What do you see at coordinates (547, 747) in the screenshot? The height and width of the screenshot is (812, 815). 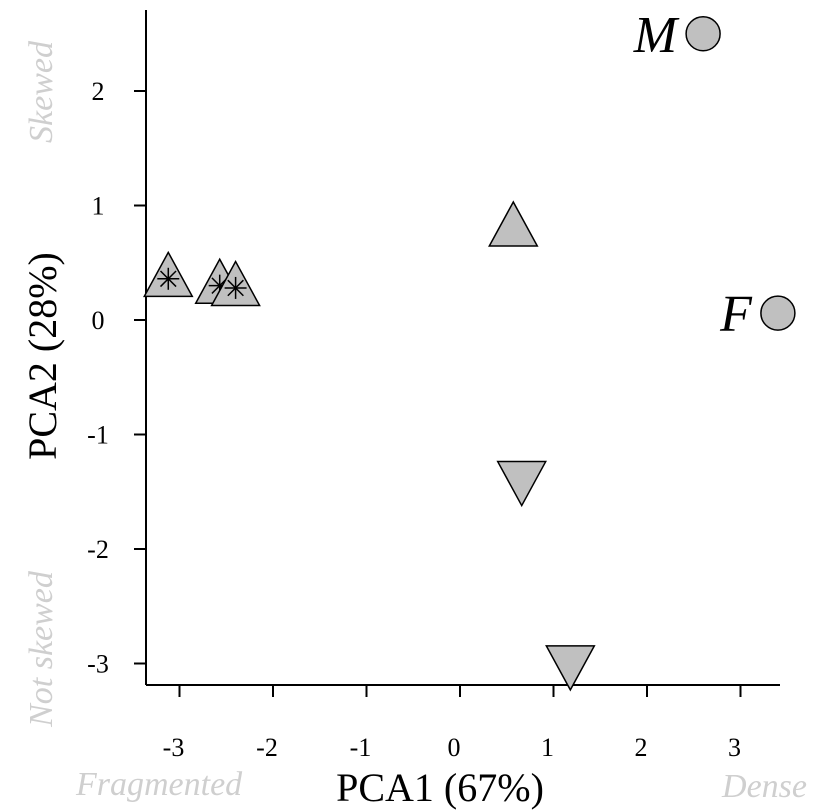 I see `x-tick-label: 1` at bounding box center [547, 747].